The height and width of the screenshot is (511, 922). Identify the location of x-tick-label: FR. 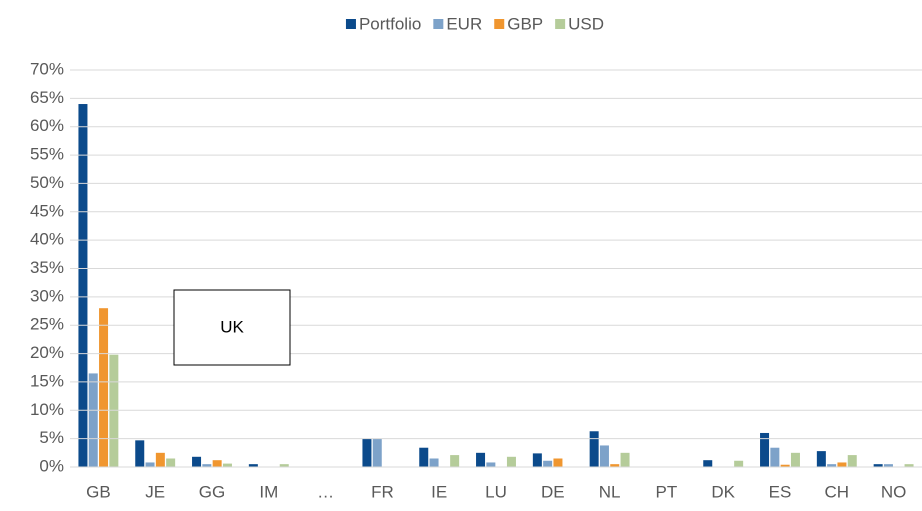
(382, 491).